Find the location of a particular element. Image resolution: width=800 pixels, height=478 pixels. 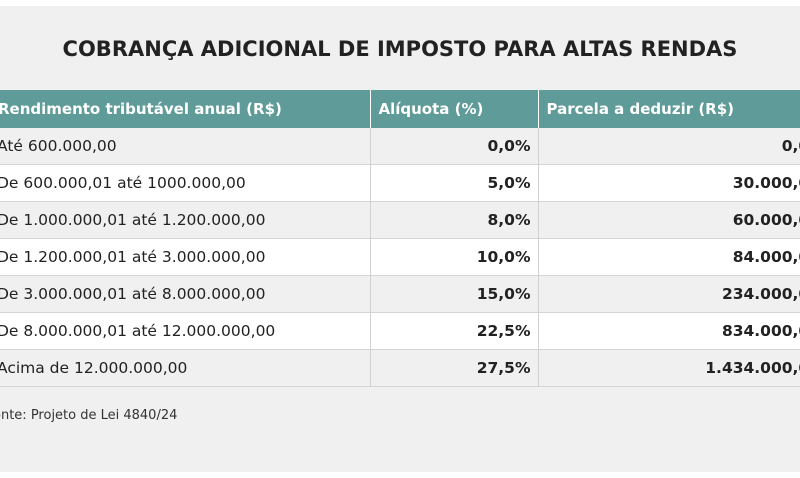

rate-cell: 0,0% is located at coordinates (454, 146).